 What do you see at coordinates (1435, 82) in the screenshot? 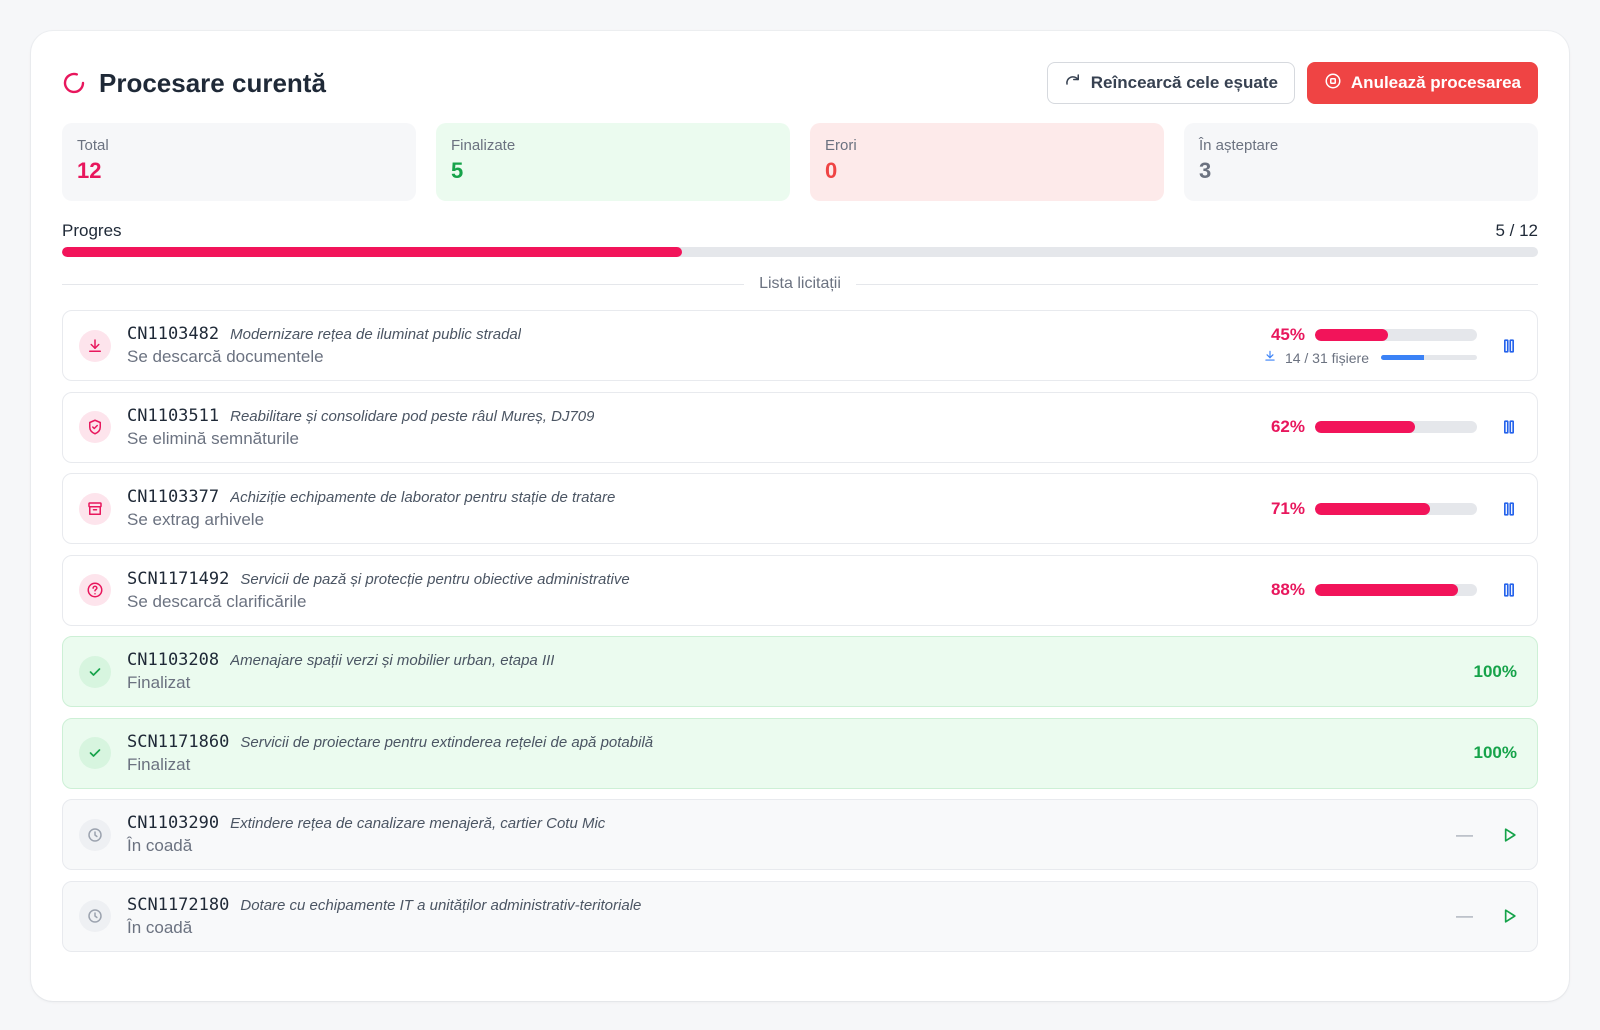
I see `cancel-processing-label: Anulează procesarea` at bounding box center [1435, 82].